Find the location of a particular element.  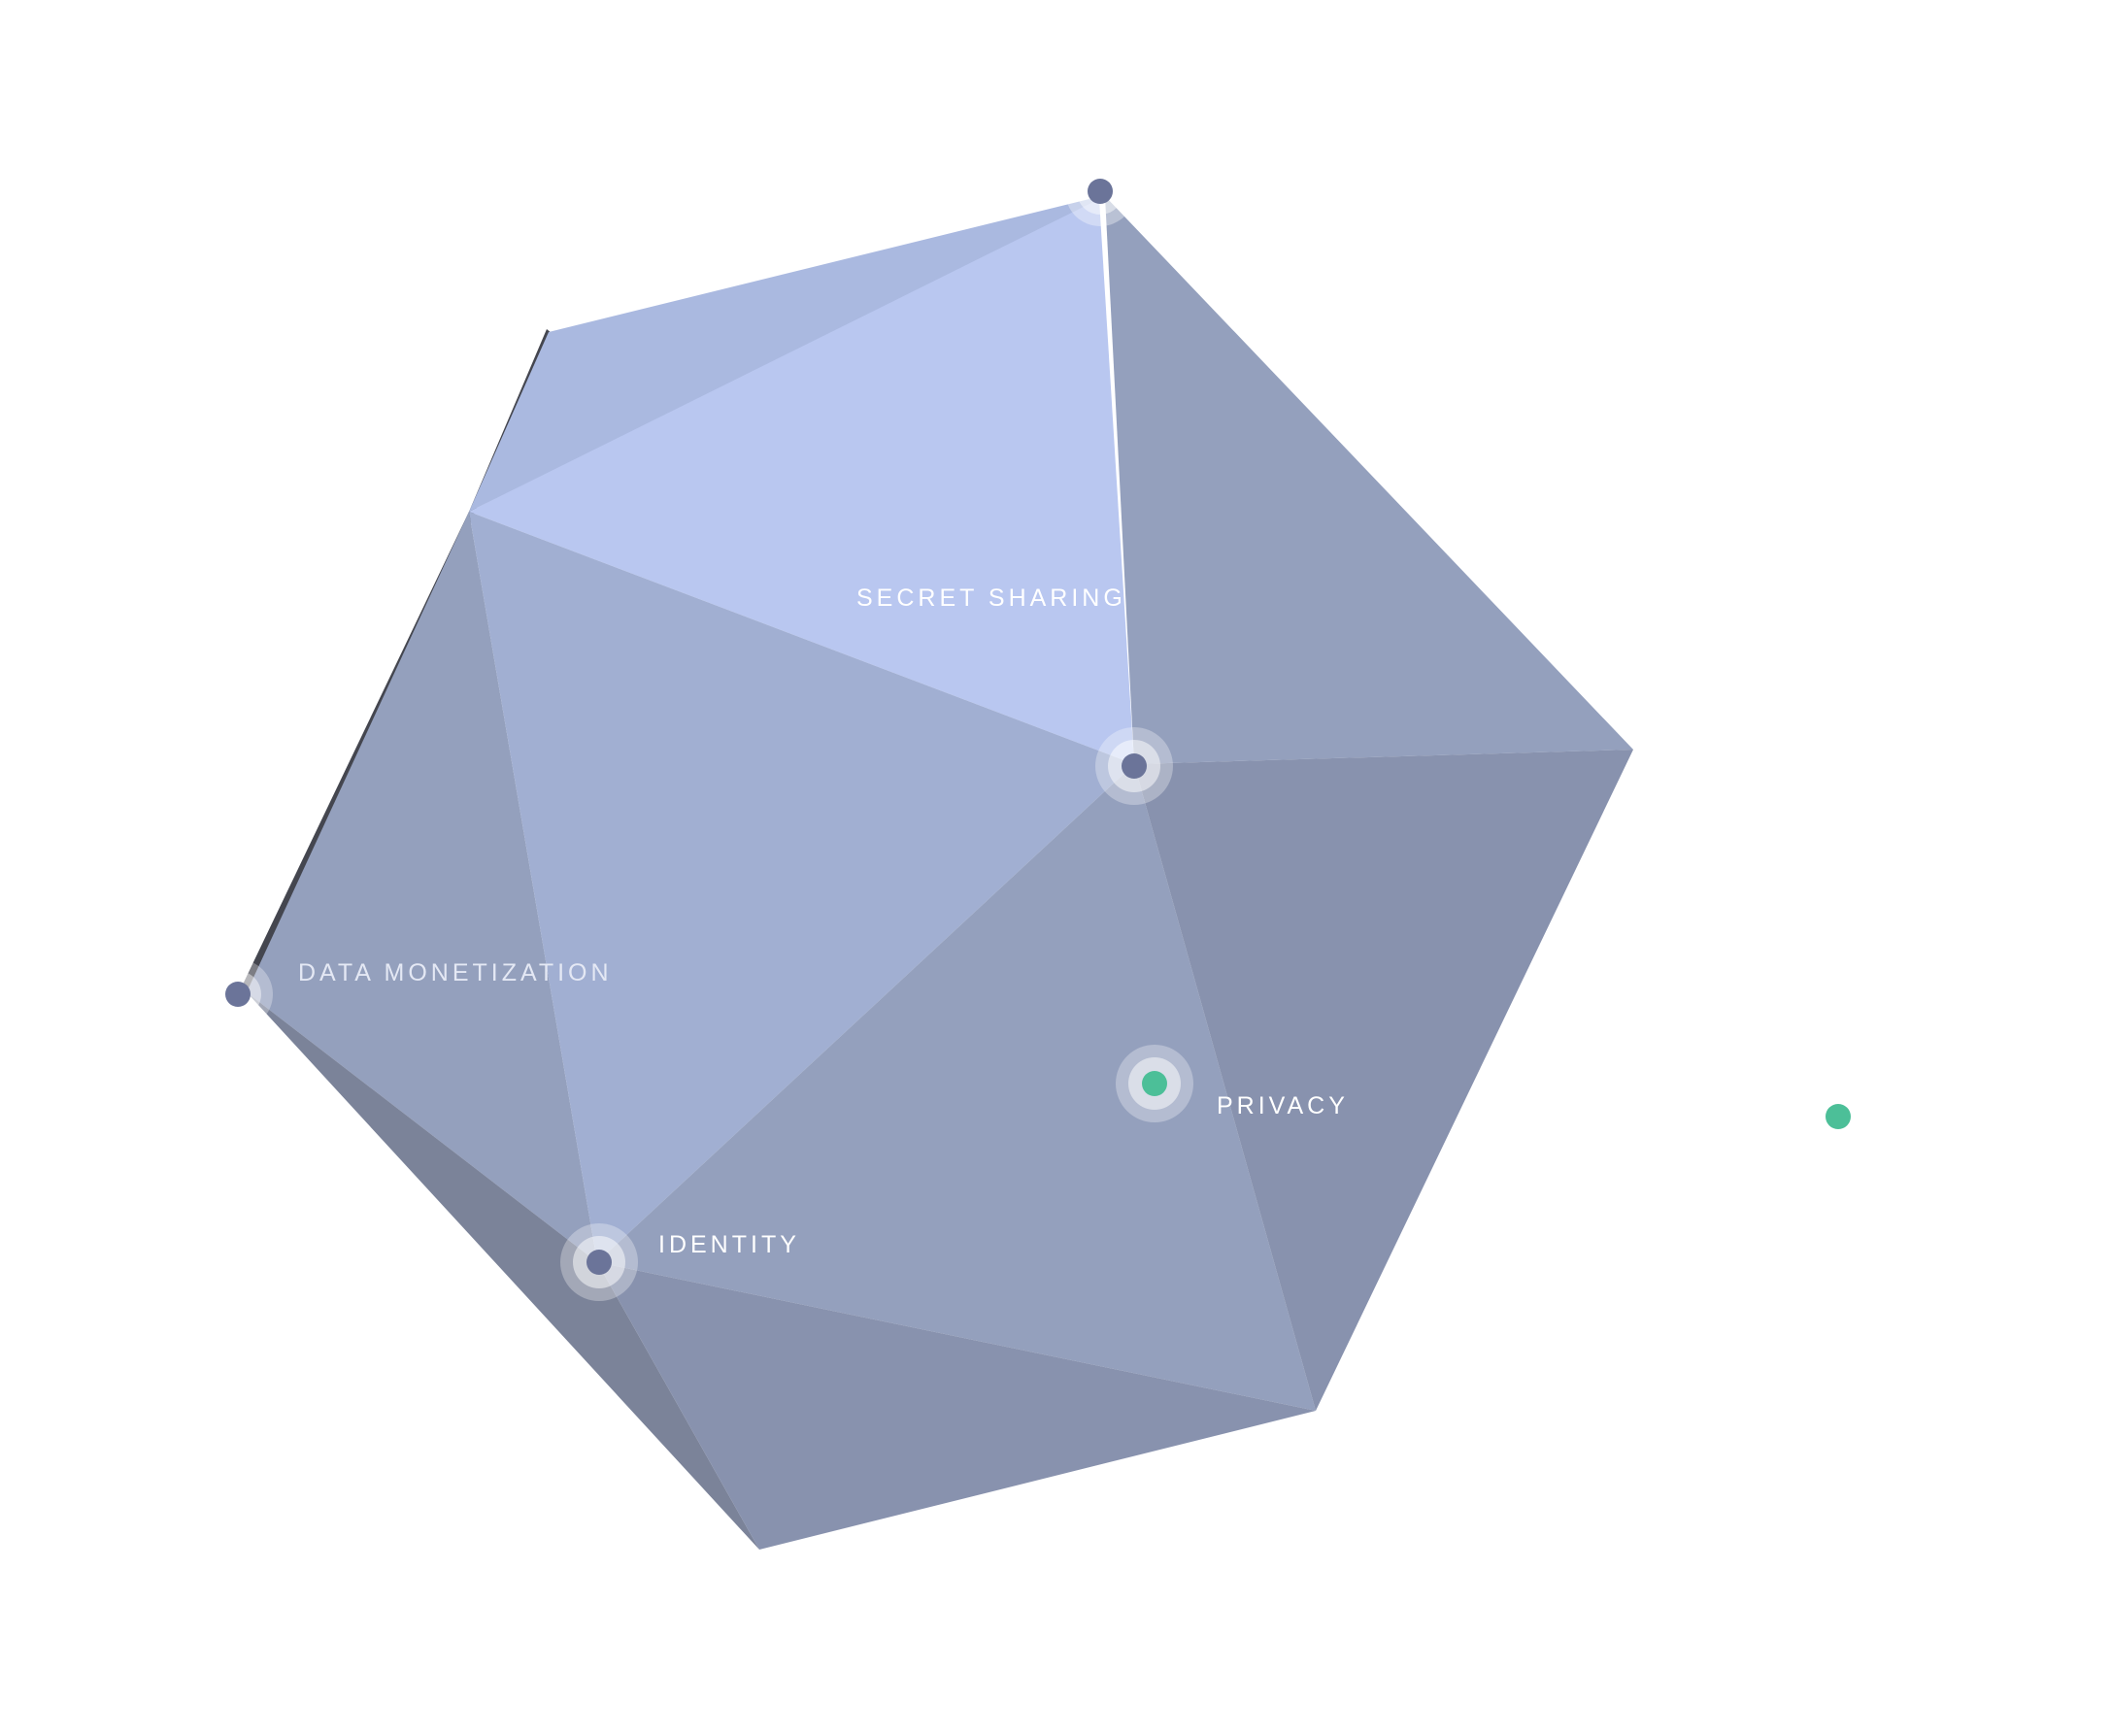

face-bottom-left is located at coordinates (503, 1271).